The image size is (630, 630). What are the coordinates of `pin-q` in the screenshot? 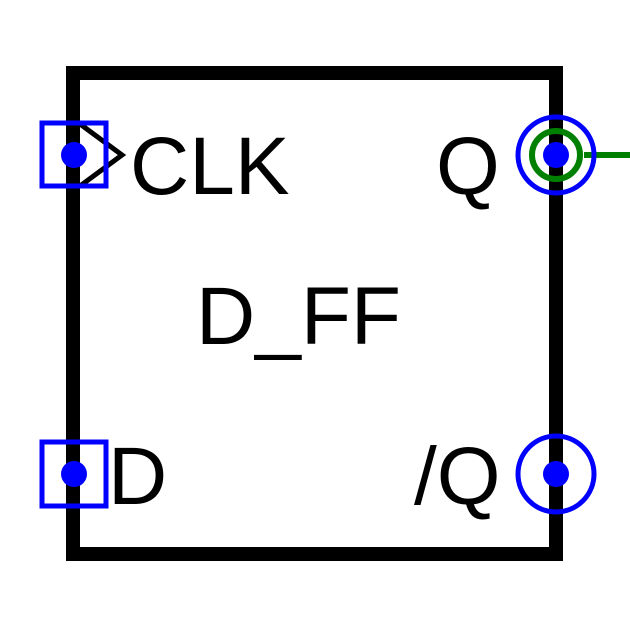 It's located at (556, 155).